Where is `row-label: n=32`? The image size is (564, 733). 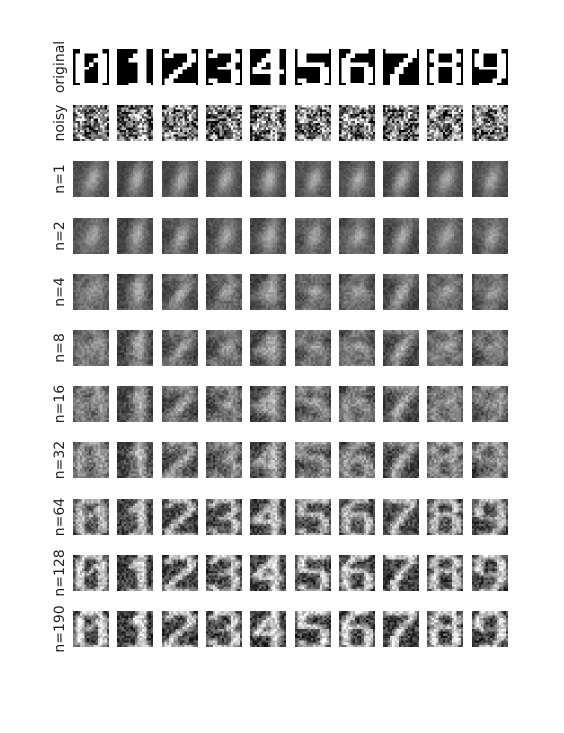 row-label: n=32 is located at coordinates (60, 460).